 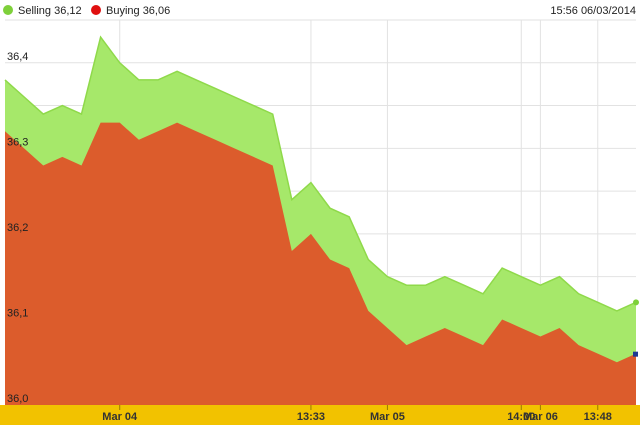 What do you see at coordinates (17, 57) in the screenshot?
I see `y-tick-label: 36,4` at bounding box center [17, 57].